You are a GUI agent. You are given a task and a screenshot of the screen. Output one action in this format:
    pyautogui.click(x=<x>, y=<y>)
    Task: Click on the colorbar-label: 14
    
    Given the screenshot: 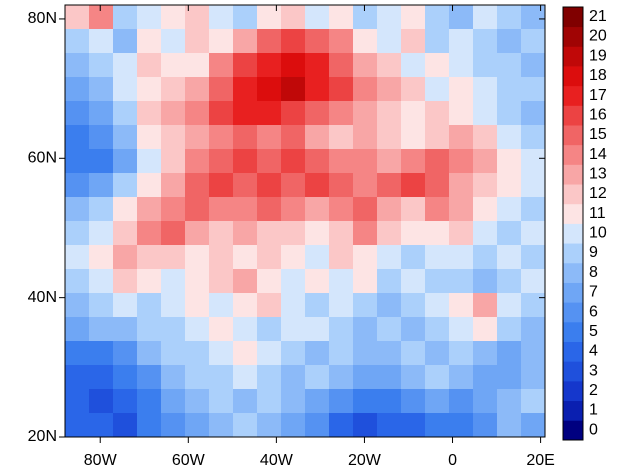 What is the action you would take?
    pyautogui.click(x=598, y=154)
    